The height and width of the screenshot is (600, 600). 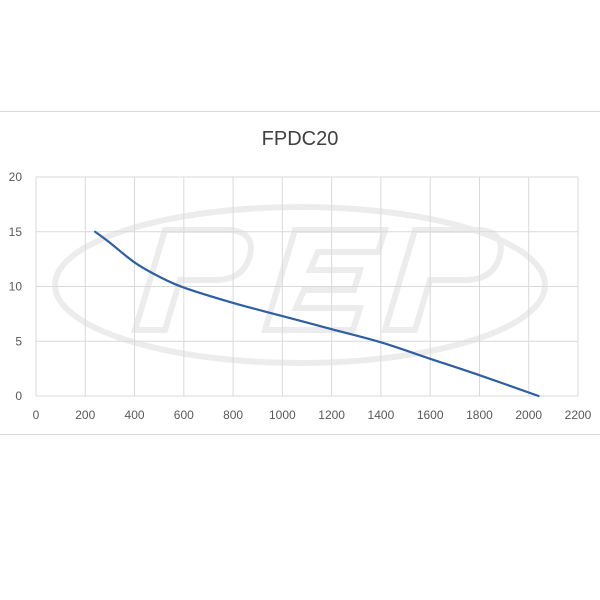 I want to click on x-tick-label: 200, so click(x=85, y=415).